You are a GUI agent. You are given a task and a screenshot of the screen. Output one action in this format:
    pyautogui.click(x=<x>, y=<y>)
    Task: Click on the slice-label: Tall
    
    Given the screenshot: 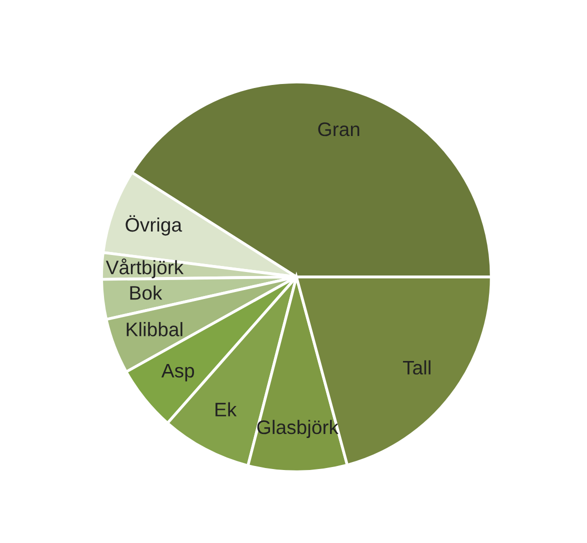 What is the action you would take?
    pyautogui.click(x=416, y=367)
    